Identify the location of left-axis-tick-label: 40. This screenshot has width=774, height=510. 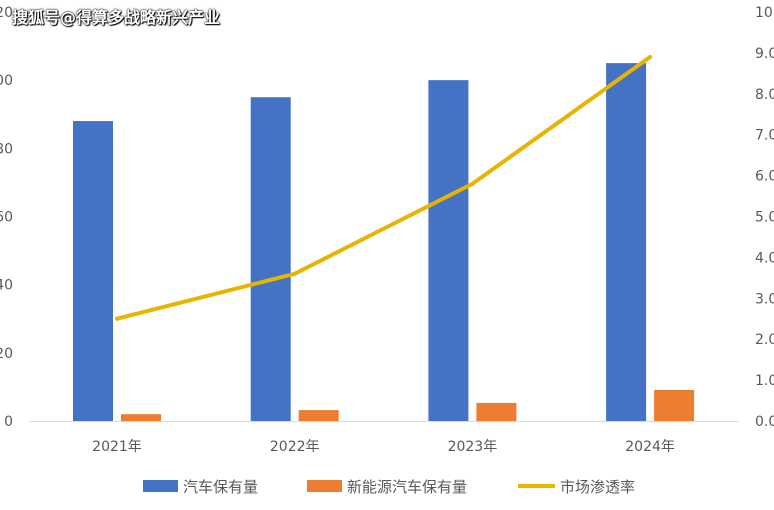
(6, 286).